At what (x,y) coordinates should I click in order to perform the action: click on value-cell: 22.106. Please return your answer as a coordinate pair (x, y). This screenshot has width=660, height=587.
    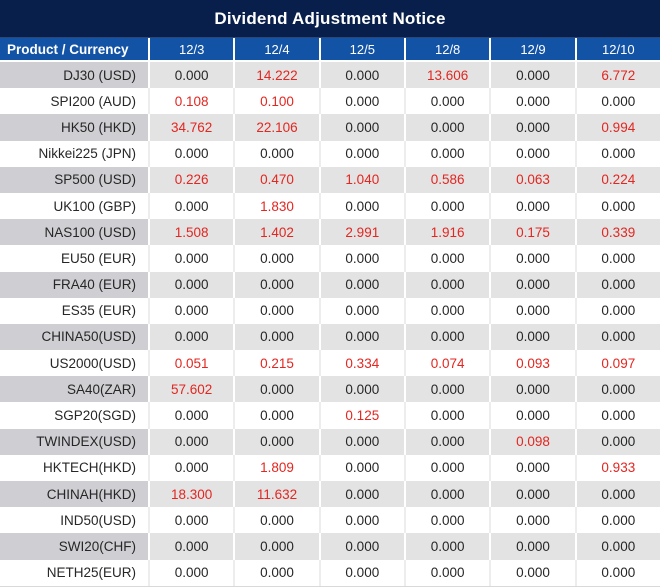
    Looking at the image, I should click on (276, 127).